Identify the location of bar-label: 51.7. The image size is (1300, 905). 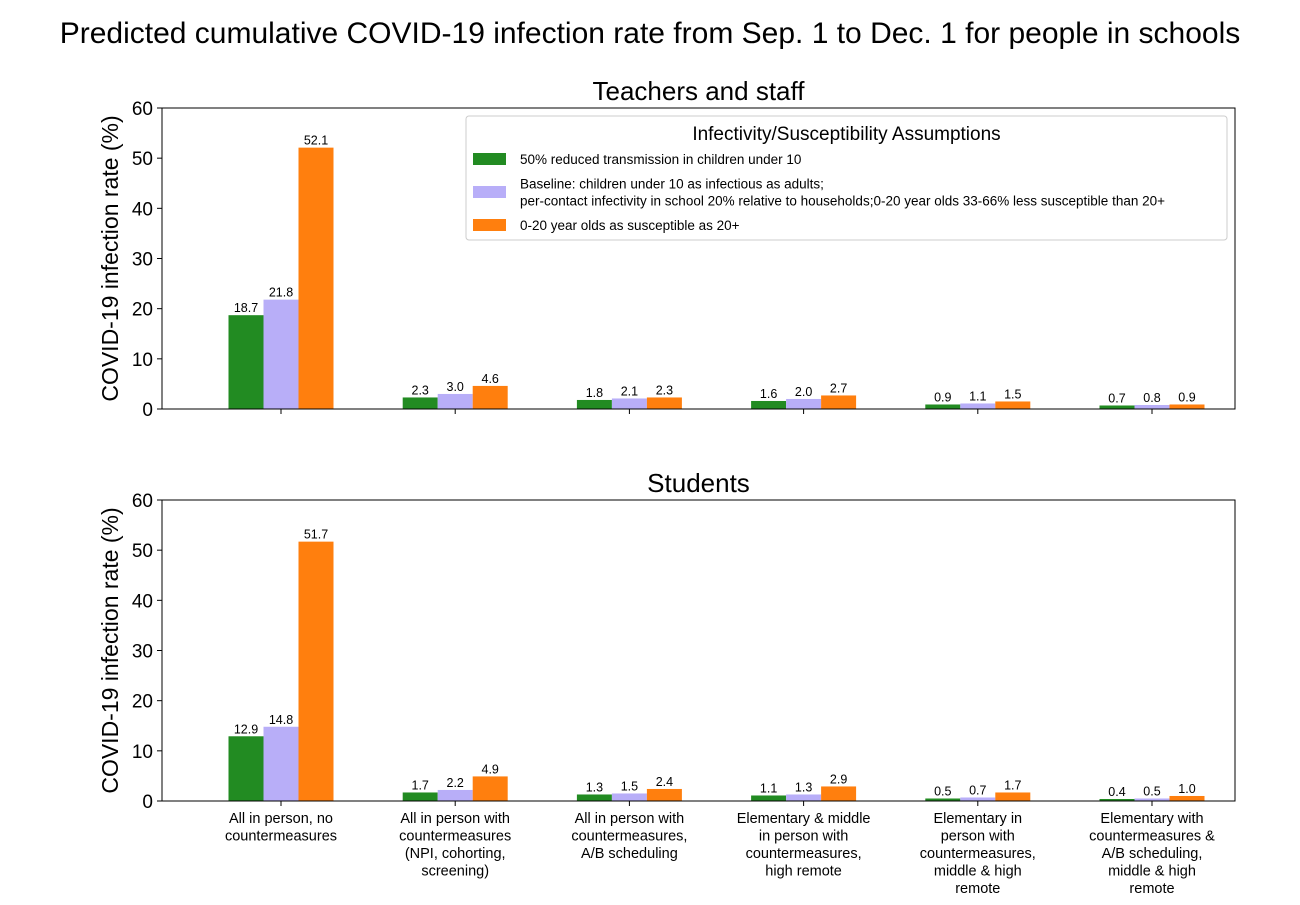
(316, 535).